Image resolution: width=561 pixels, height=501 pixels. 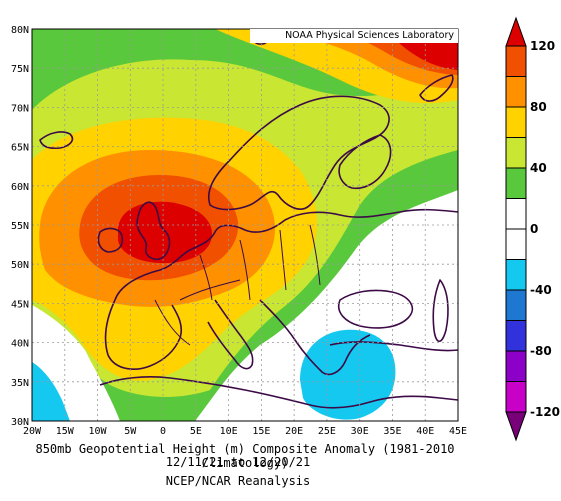 What do you see at coordinates (440, 311) in the screenshot?
I see `coastline-caspian` at bounding box center [440, 311].